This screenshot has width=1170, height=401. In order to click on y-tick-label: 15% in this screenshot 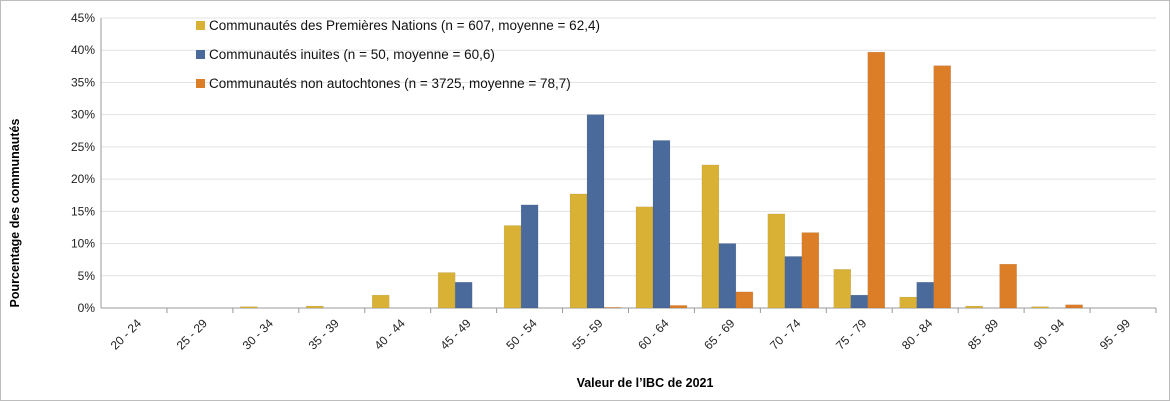, I will do `click(83, 211)`.